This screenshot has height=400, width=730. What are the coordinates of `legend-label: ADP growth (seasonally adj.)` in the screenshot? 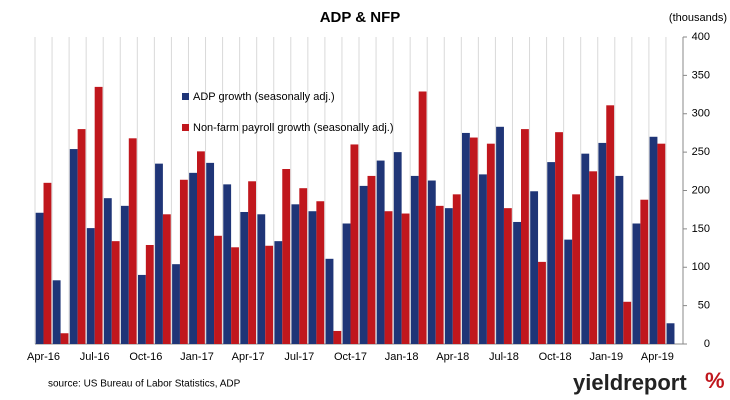 It's located at (264, 97).